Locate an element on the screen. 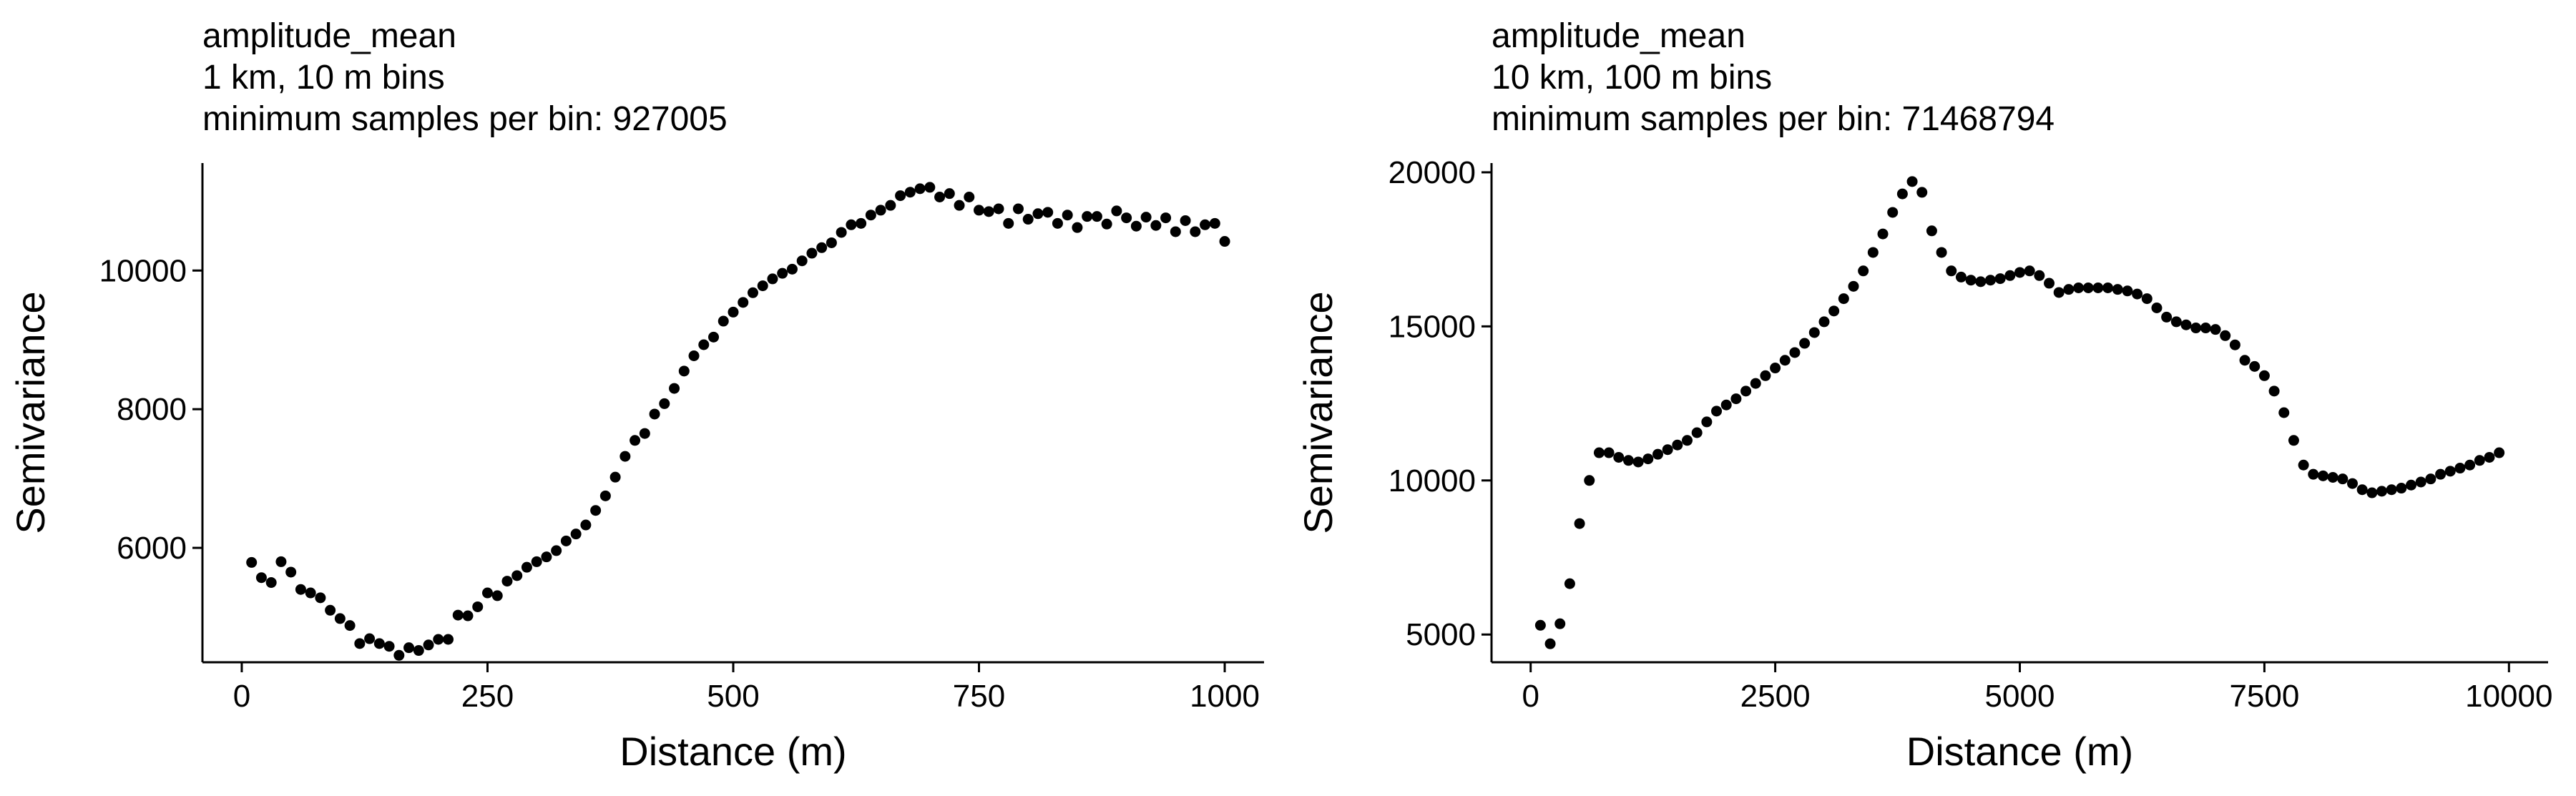  left-x-tick-label: 0 is located at coordinates (242, 696).